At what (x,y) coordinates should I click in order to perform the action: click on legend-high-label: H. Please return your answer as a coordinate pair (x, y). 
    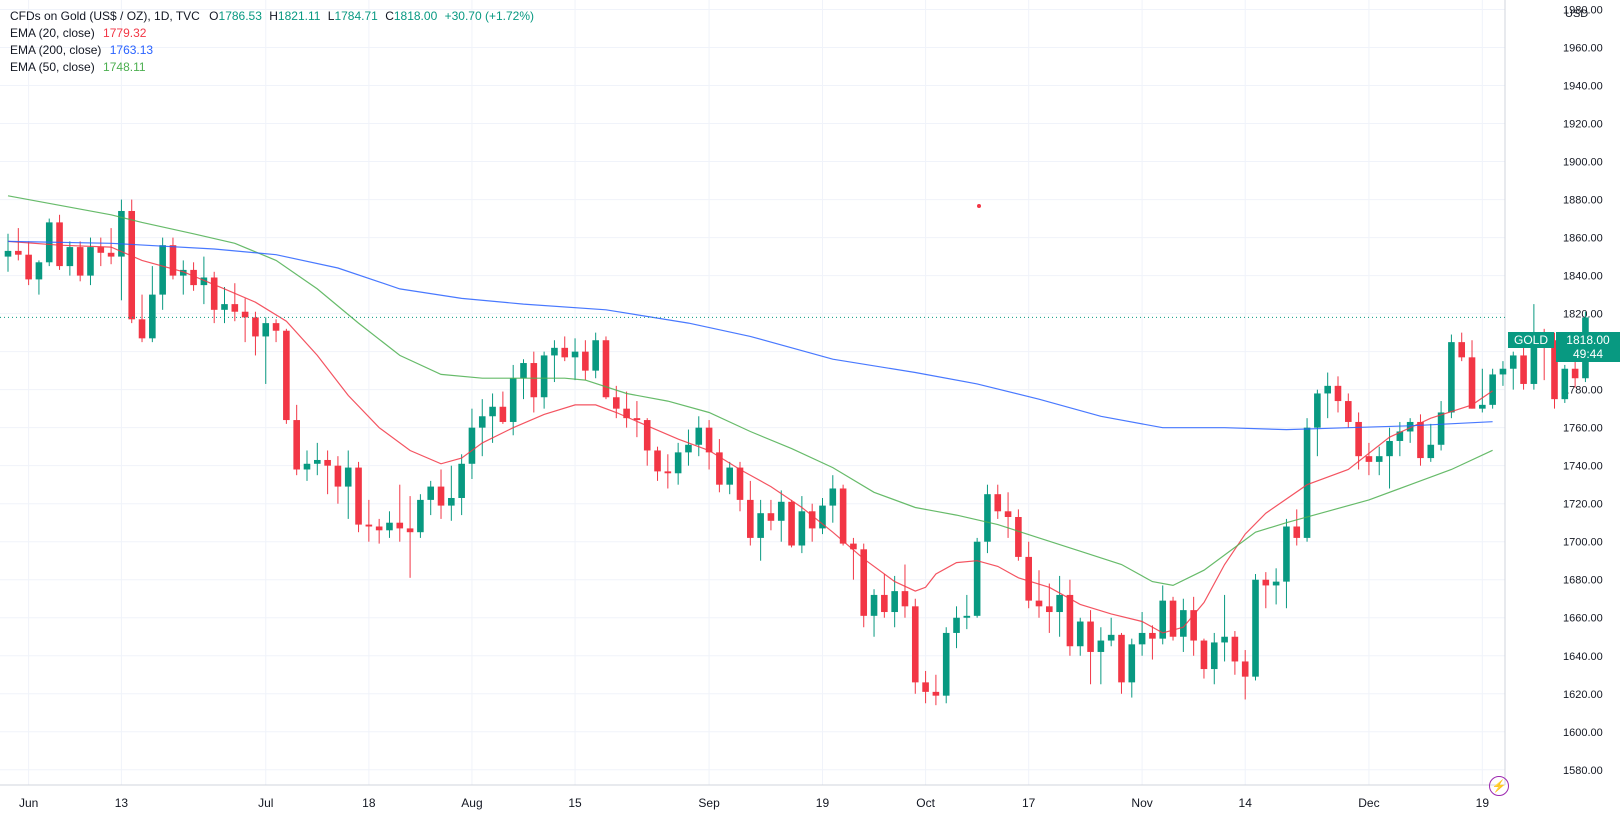
    Looking at the image, I should click on (273, 16).